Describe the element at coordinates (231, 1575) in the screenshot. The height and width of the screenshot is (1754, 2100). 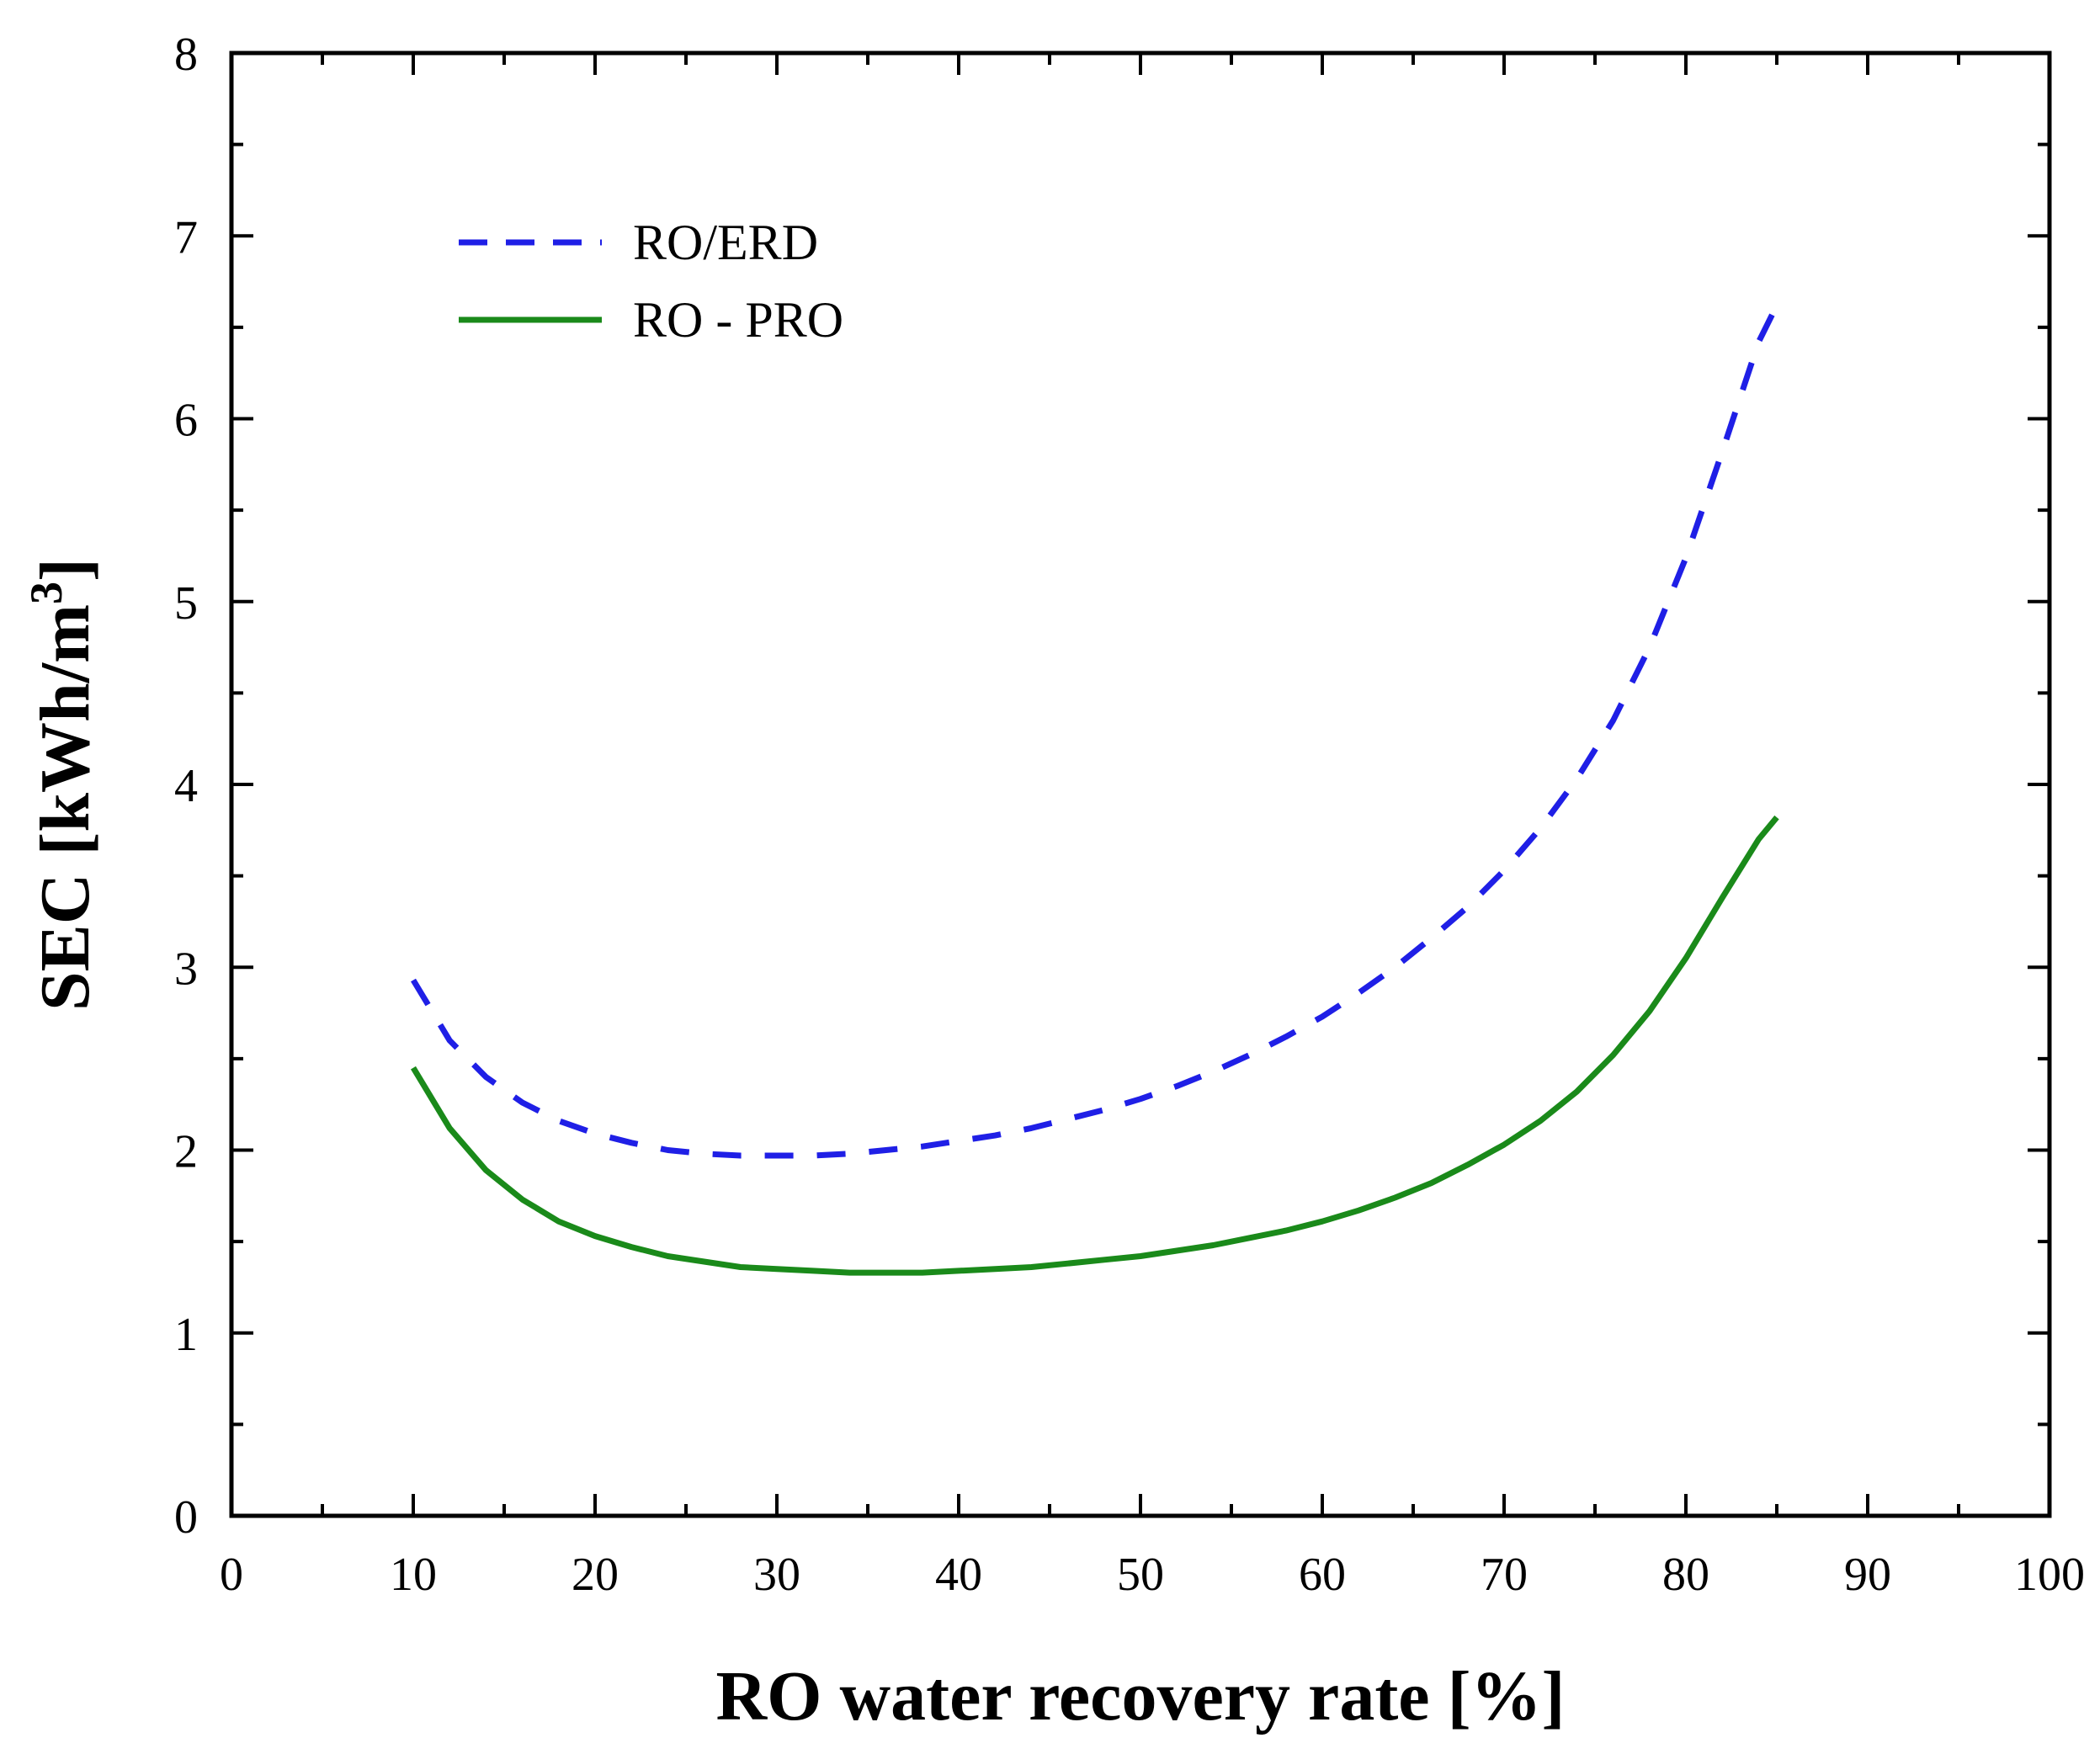
I see `x-tick-label: 0` at that location.